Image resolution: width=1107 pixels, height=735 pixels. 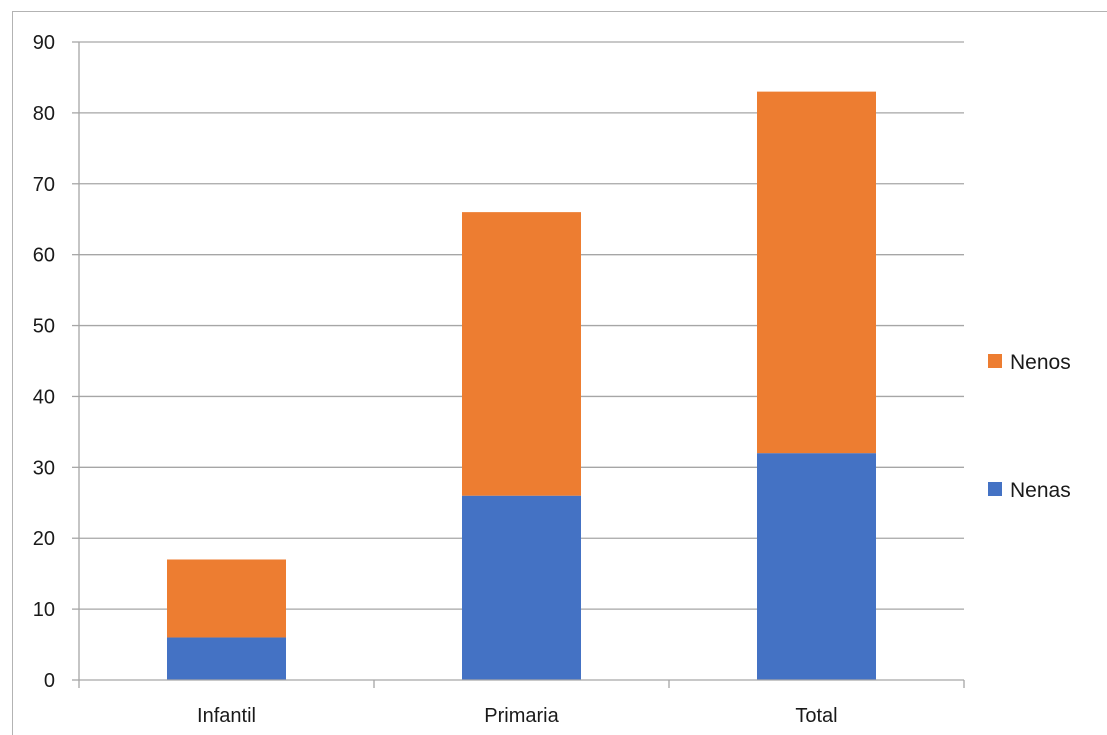 What do you see at coordinates (816, 272) in the screenshot?
I see `bar-nenos-total` at bounding box center [816, 272].